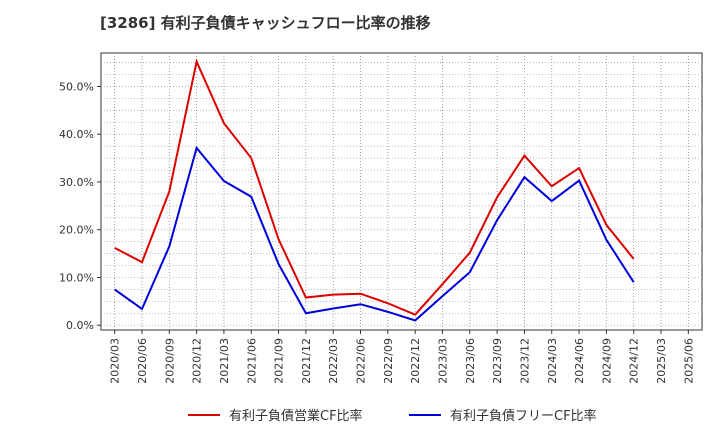 This screenshot has height=440, width=720. I want to click on x-tick-label: 2020/12, so click(197, 361).